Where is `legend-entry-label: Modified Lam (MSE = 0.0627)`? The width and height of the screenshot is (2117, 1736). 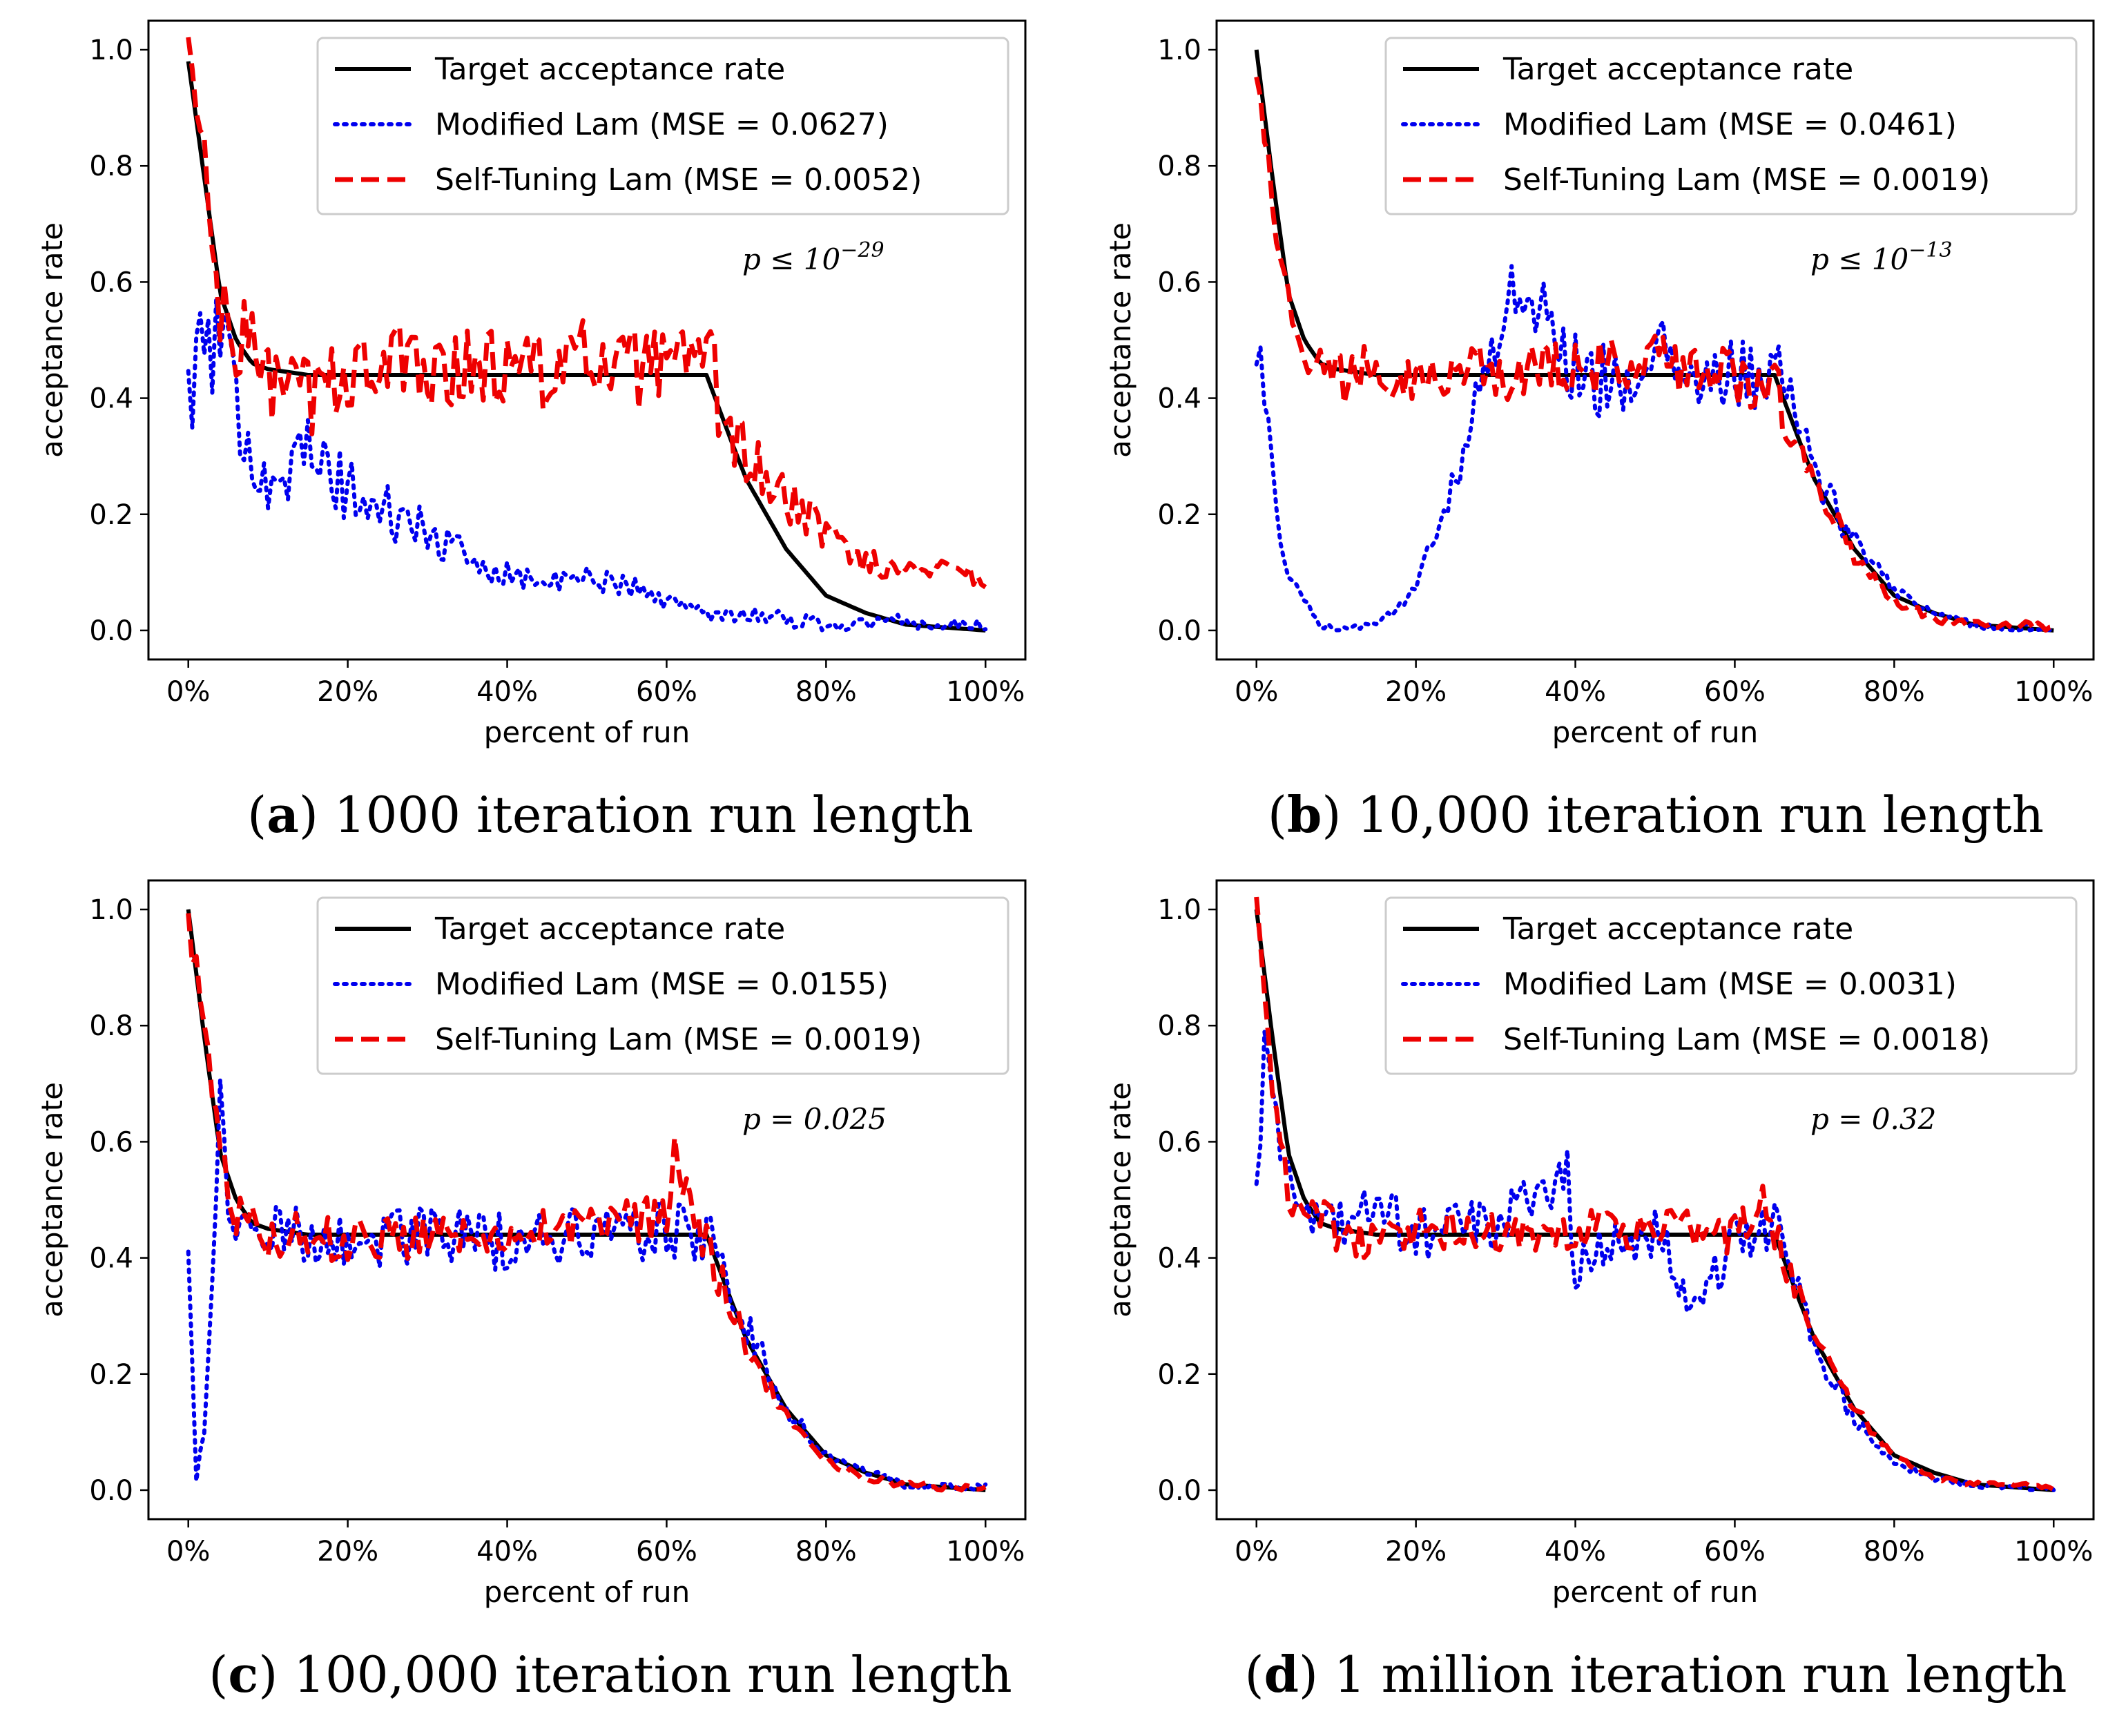 legend-entry-label: Modified Lam (MSE = 0.0627) is located at coordinates (662, 124).